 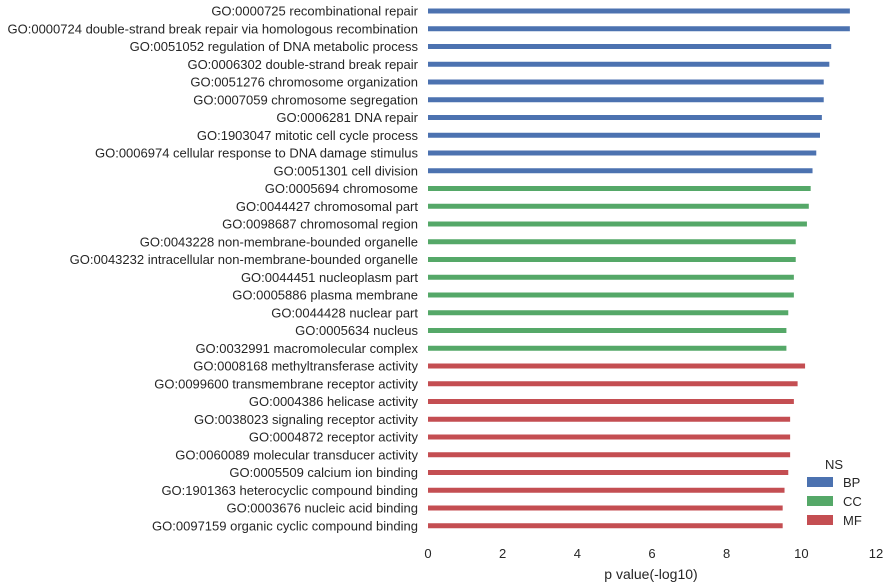 What do you see at coordinates (304, 82) in the screenshot?
I see `category-label: GO:0051276 chromosome organization` at bounding box center [304, 82].